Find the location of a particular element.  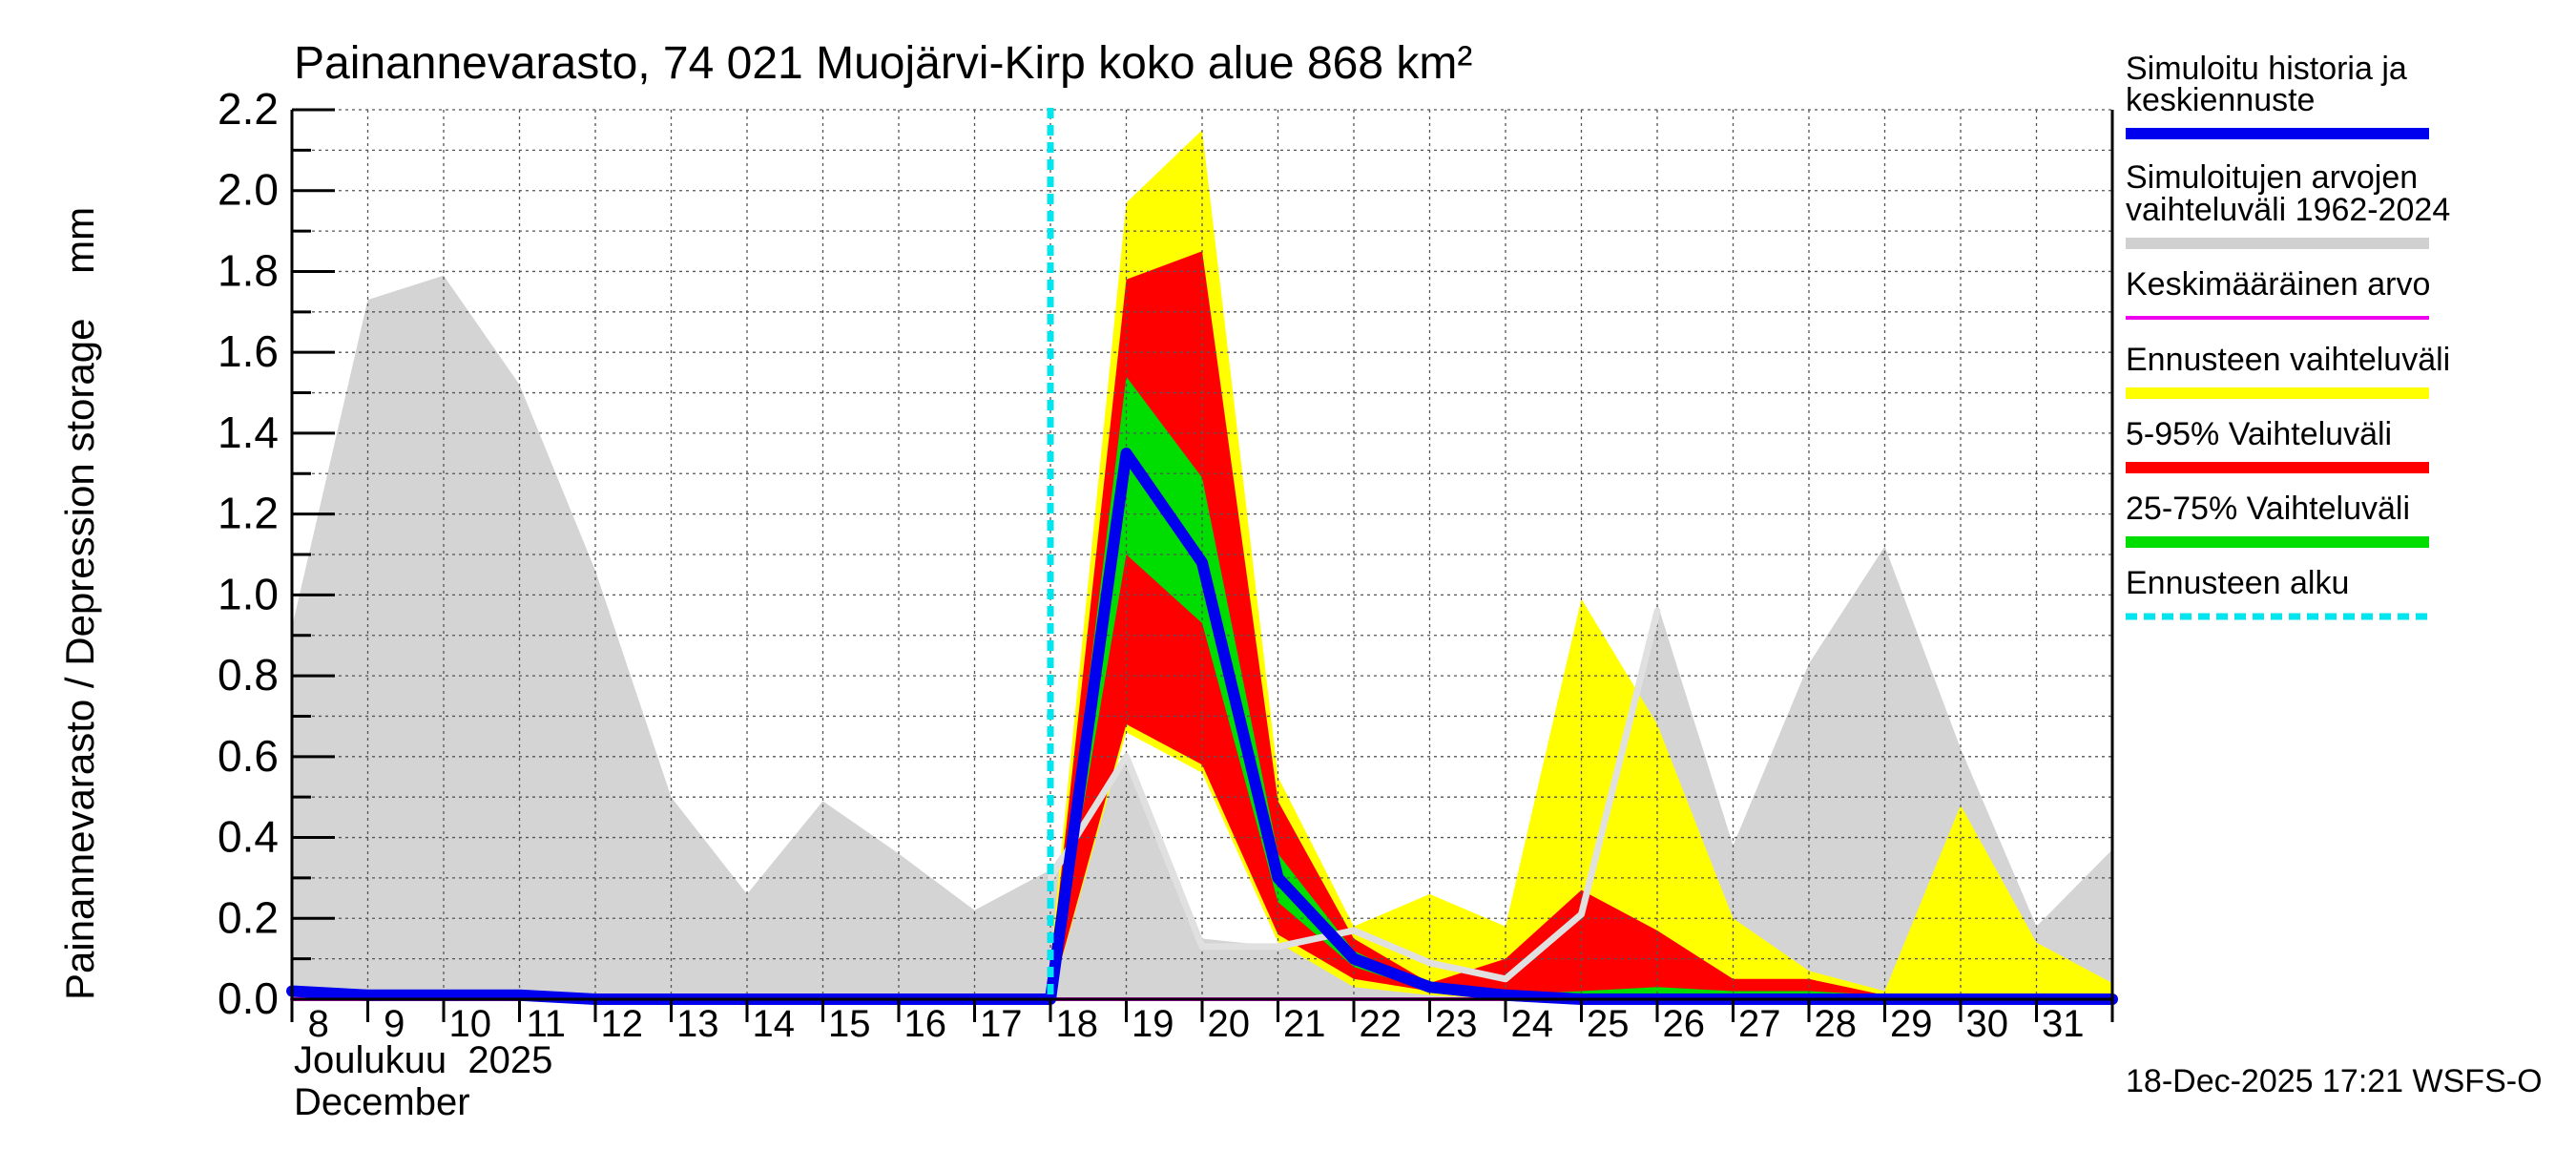

legend-label-ens_range: Ennusteen vaihteluväli is located at coordinates (2288, 360).